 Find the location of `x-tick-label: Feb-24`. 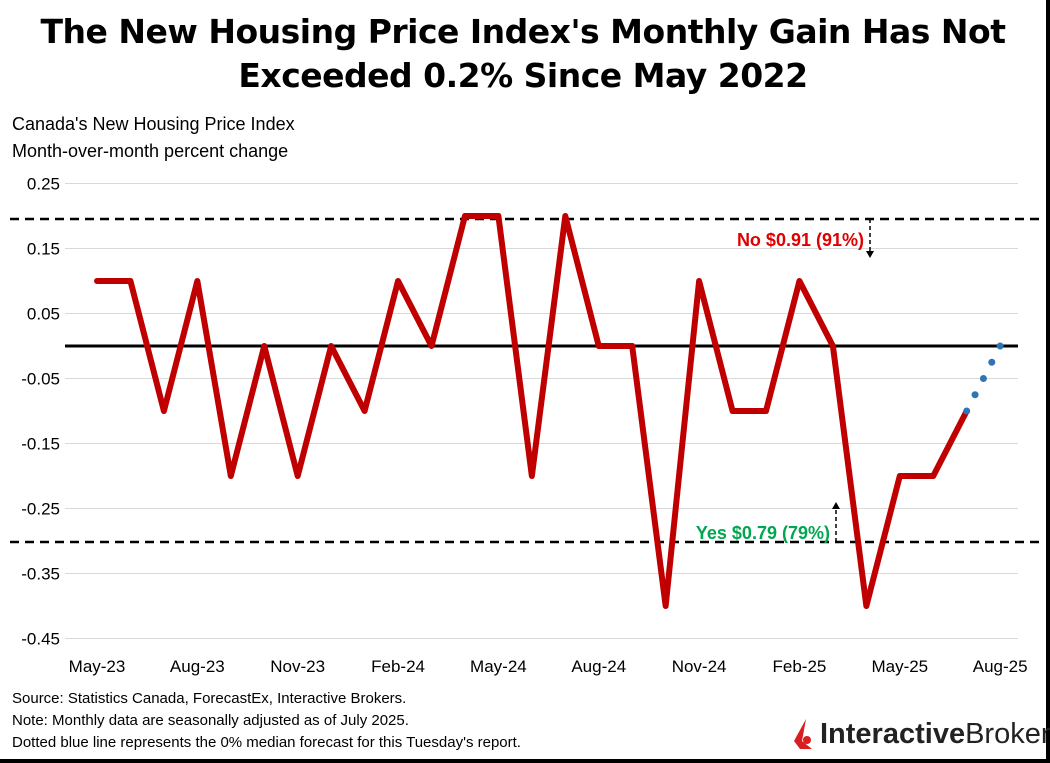

x-tick-label: Feb-24 is located at coordinates (398, 666).